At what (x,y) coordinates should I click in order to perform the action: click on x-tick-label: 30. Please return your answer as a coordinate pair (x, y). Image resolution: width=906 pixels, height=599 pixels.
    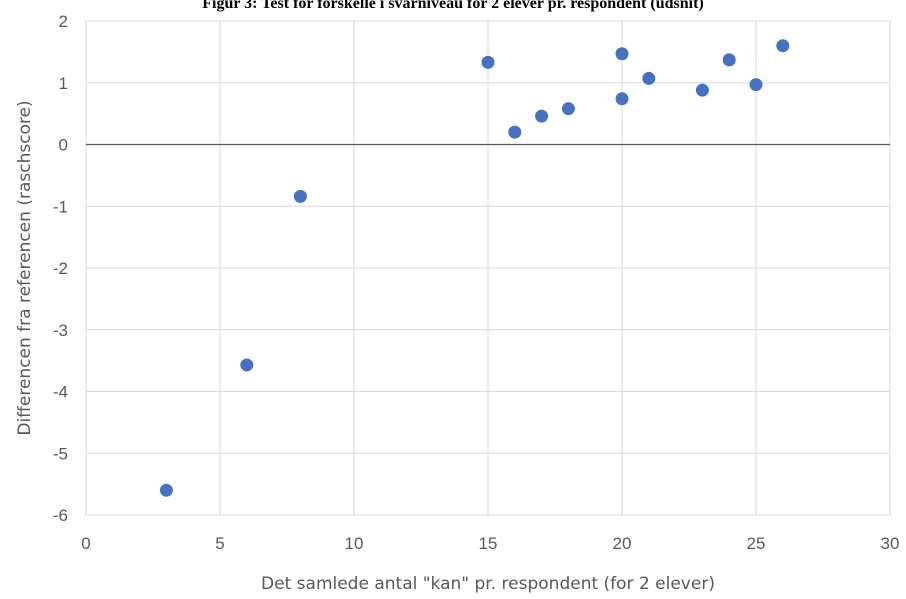
    Looking at the image, I should click on (890, 543).